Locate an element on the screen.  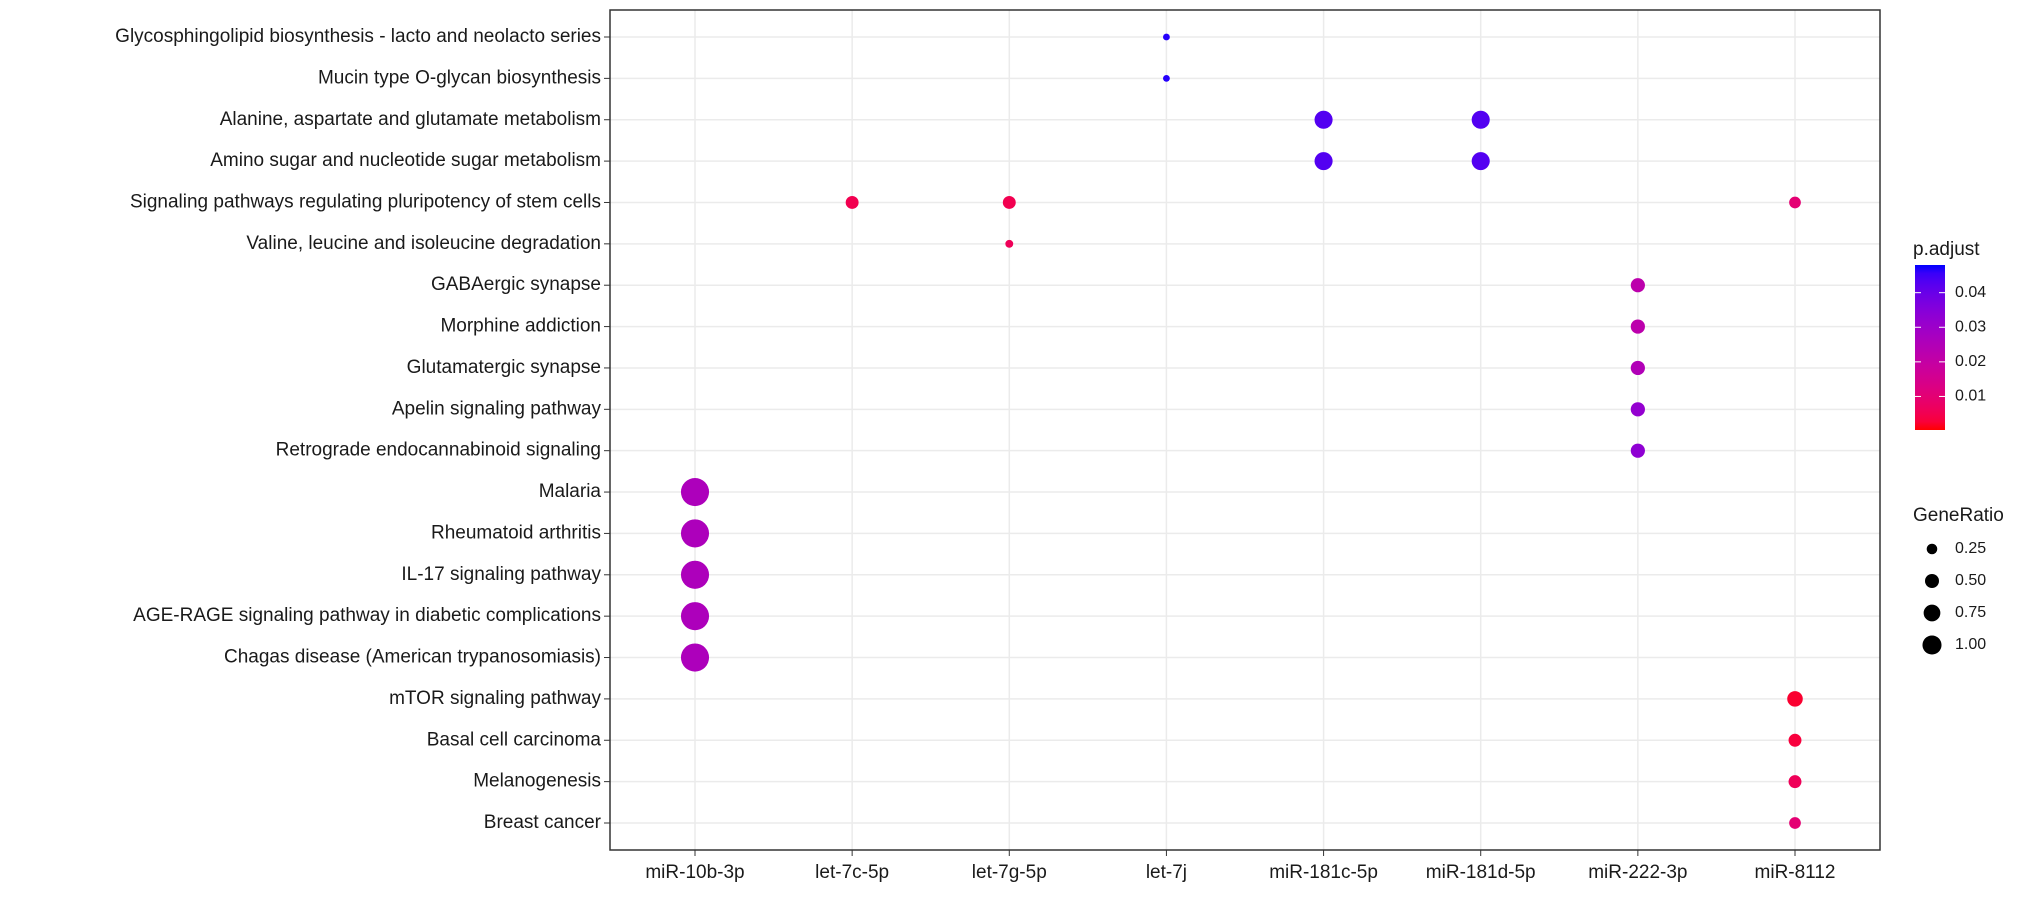
x-tick-label: miR-181d-5p is located at coordinates (1481, 872).